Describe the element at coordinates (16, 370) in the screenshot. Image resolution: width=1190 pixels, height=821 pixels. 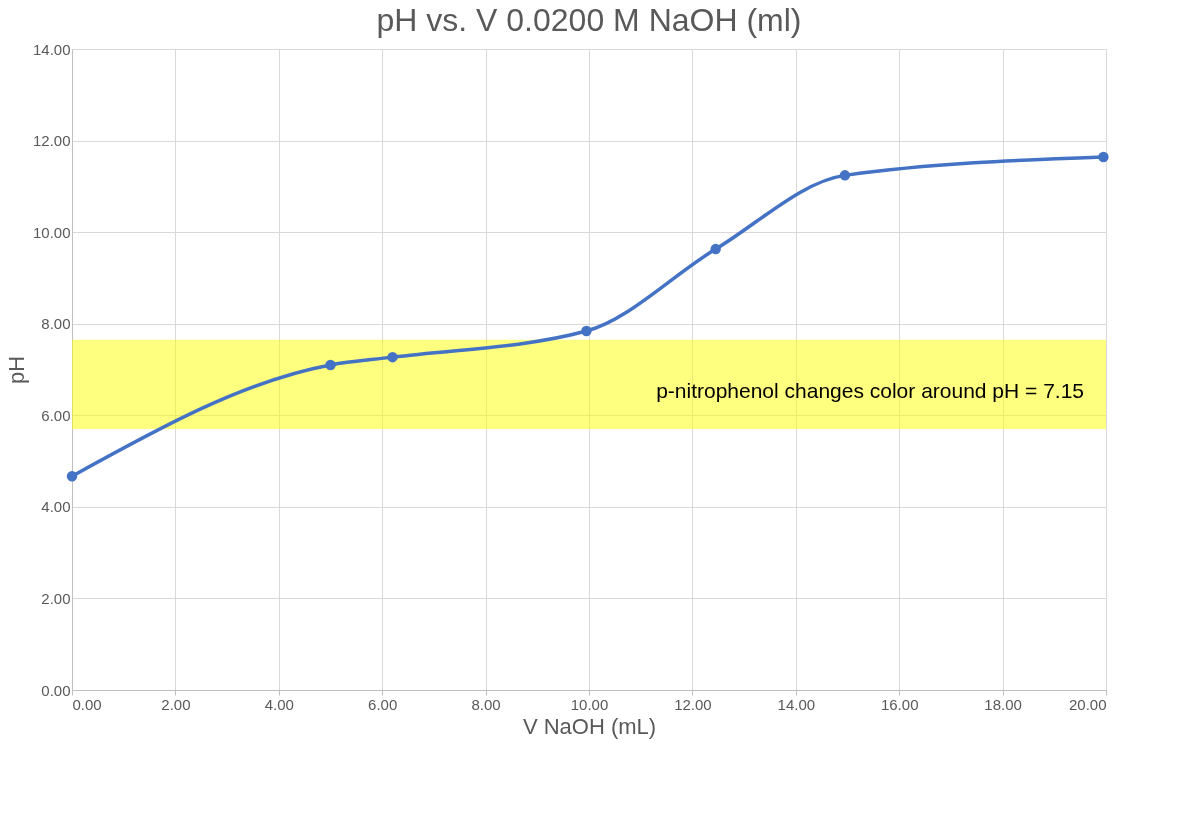
I see `y-axis-title: pH` at that location.